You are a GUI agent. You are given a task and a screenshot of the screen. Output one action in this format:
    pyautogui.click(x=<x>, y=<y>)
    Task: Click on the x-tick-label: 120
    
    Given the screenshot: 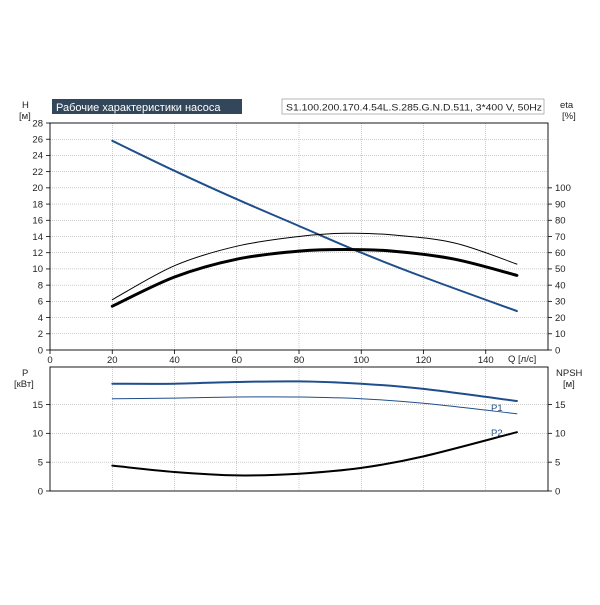 What is the action you would take?
    pyautogui.click(x=424, y=360)
    